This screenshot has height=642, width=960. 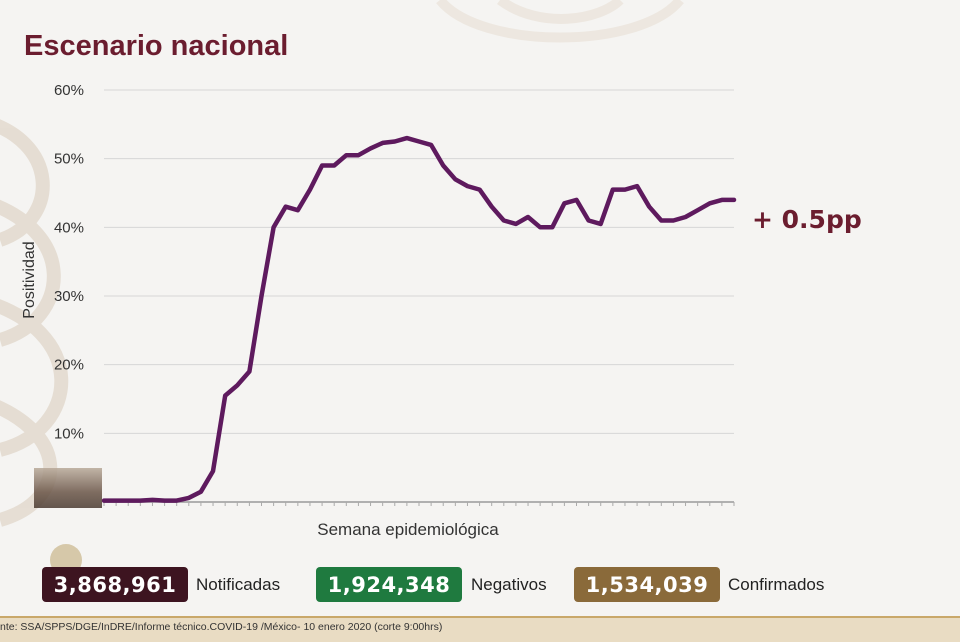 I want to click on y-tick-label: 50%, so click(x=69, y=159).